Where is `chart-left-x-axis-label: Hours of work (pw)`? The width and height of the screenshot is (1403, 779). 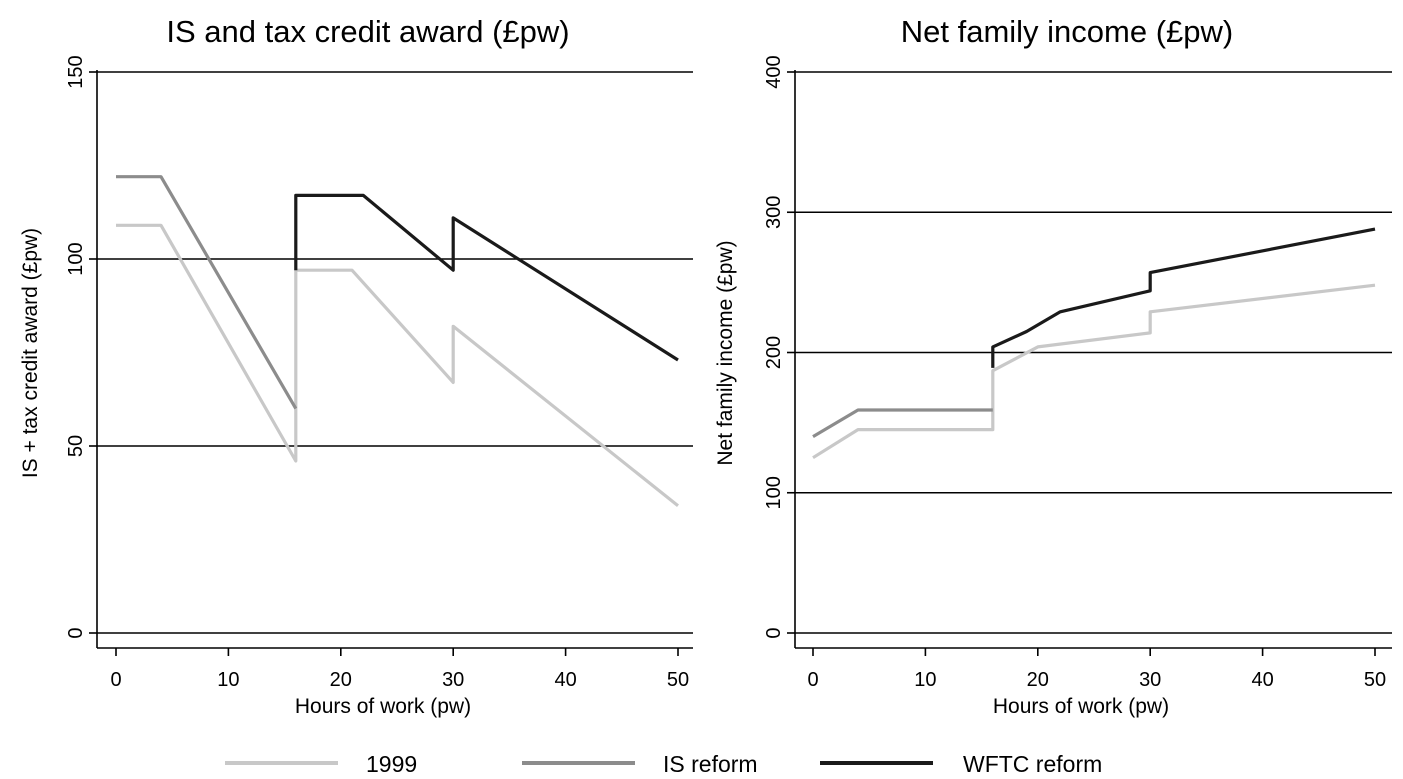
chart-left-x-axis-label: Hours of work (pw) is located at coordinates (383, 706).